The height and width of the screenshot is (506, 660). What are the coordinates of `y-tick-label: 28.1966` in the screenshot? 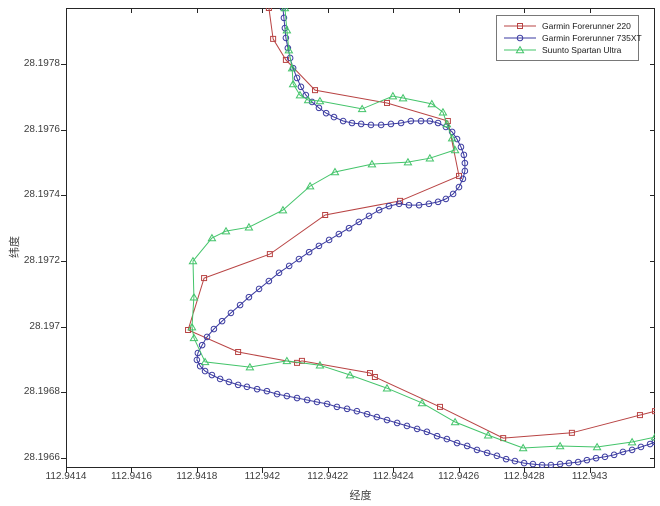 It's located at (41, 458).